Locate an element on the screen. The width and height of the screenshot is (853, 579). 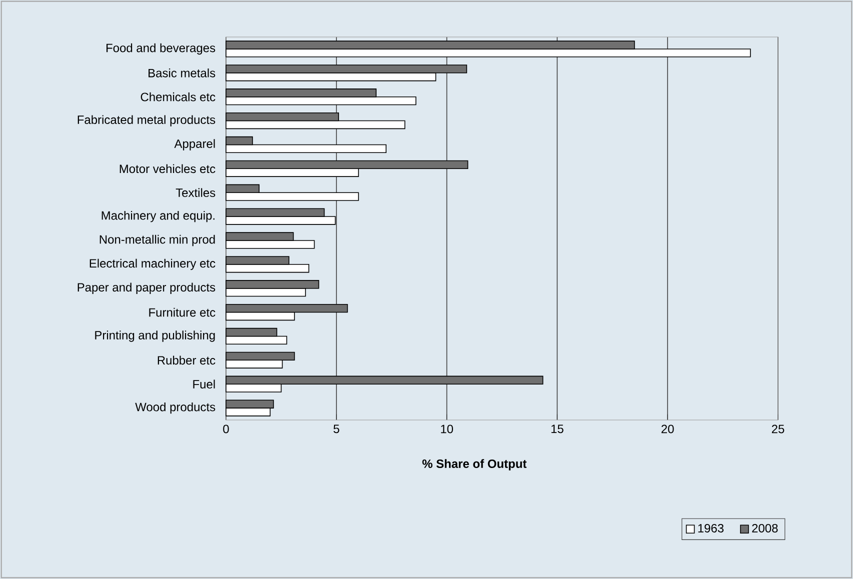
x-tick-label: 15 is located at coordinates (557, 429).